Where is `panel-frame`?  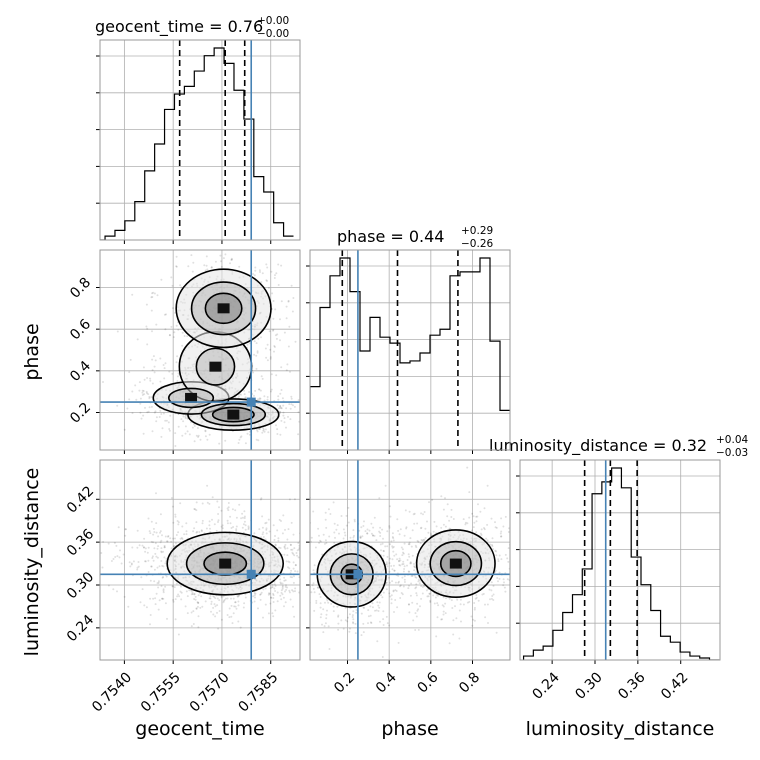 panel-frame is located at coordinates (410, 560).